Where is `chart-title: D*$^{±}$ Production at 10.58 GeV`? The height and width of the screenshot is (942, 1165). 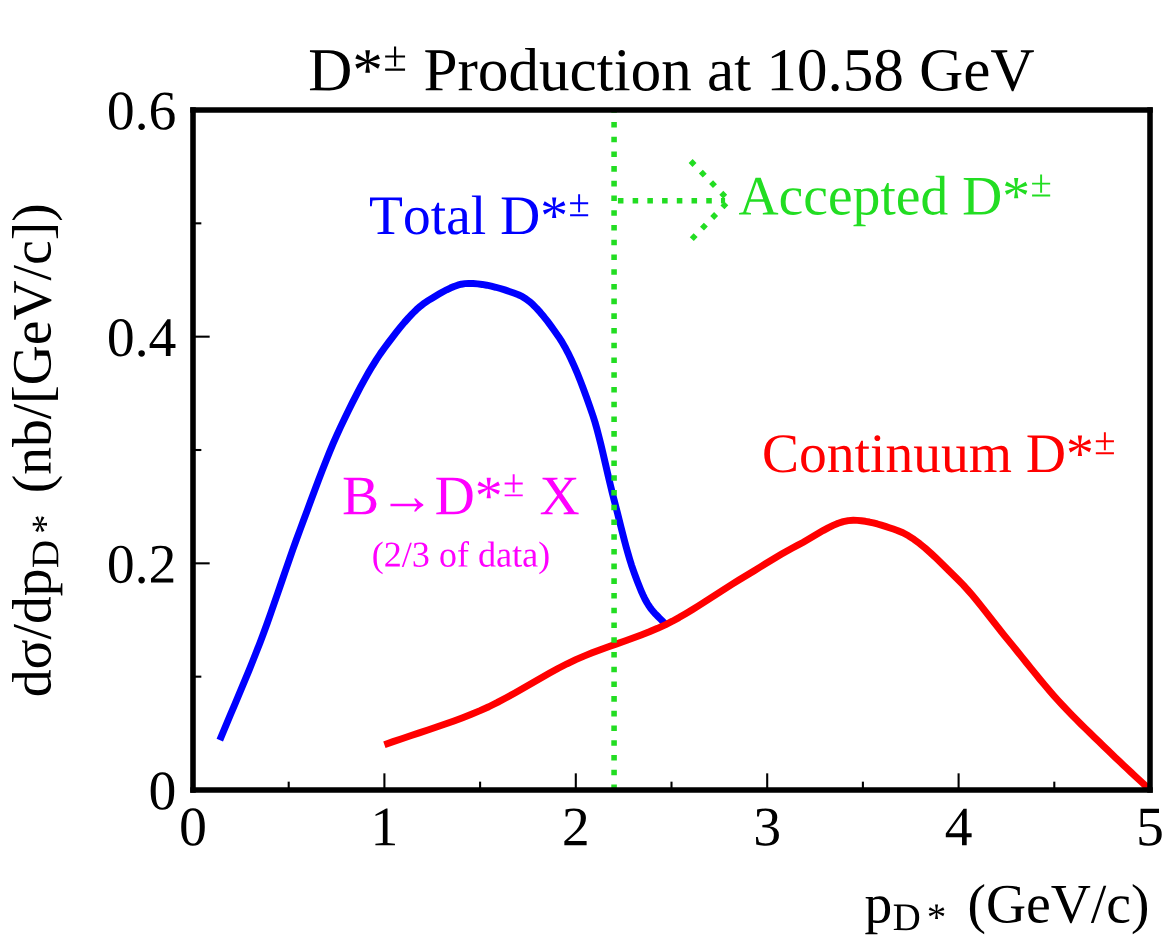
chart-title: D*$^{±}$ Production at 10.58 GeV is located at coordinates (671, 69).